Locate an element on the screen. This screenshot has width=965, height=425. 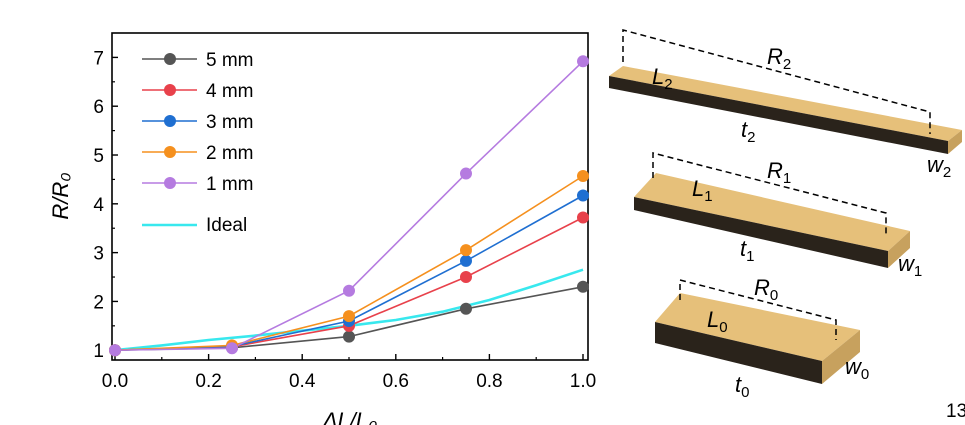
strip-2: R2 L2 t2 w2 is located at coordinates (785, 105).